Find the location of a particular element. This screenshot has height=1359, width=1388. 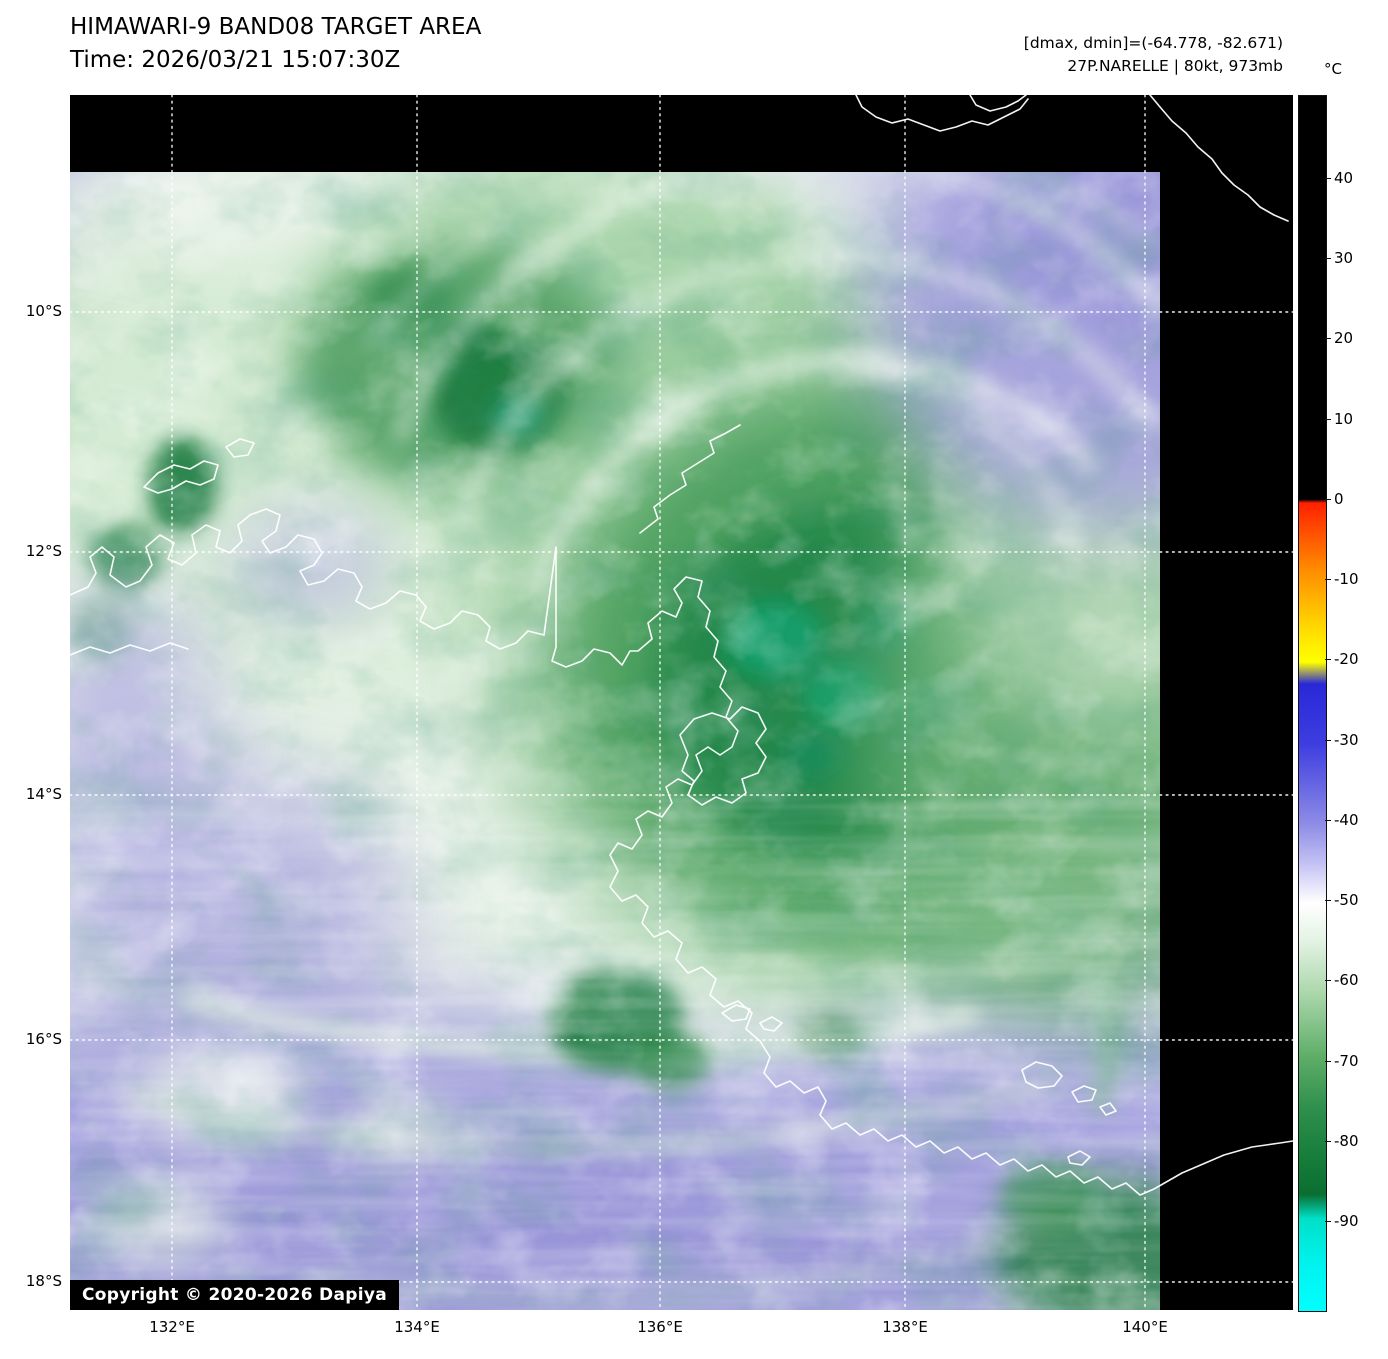

colorbar-tick-label: -40 is located at coordinates (1355, 820).